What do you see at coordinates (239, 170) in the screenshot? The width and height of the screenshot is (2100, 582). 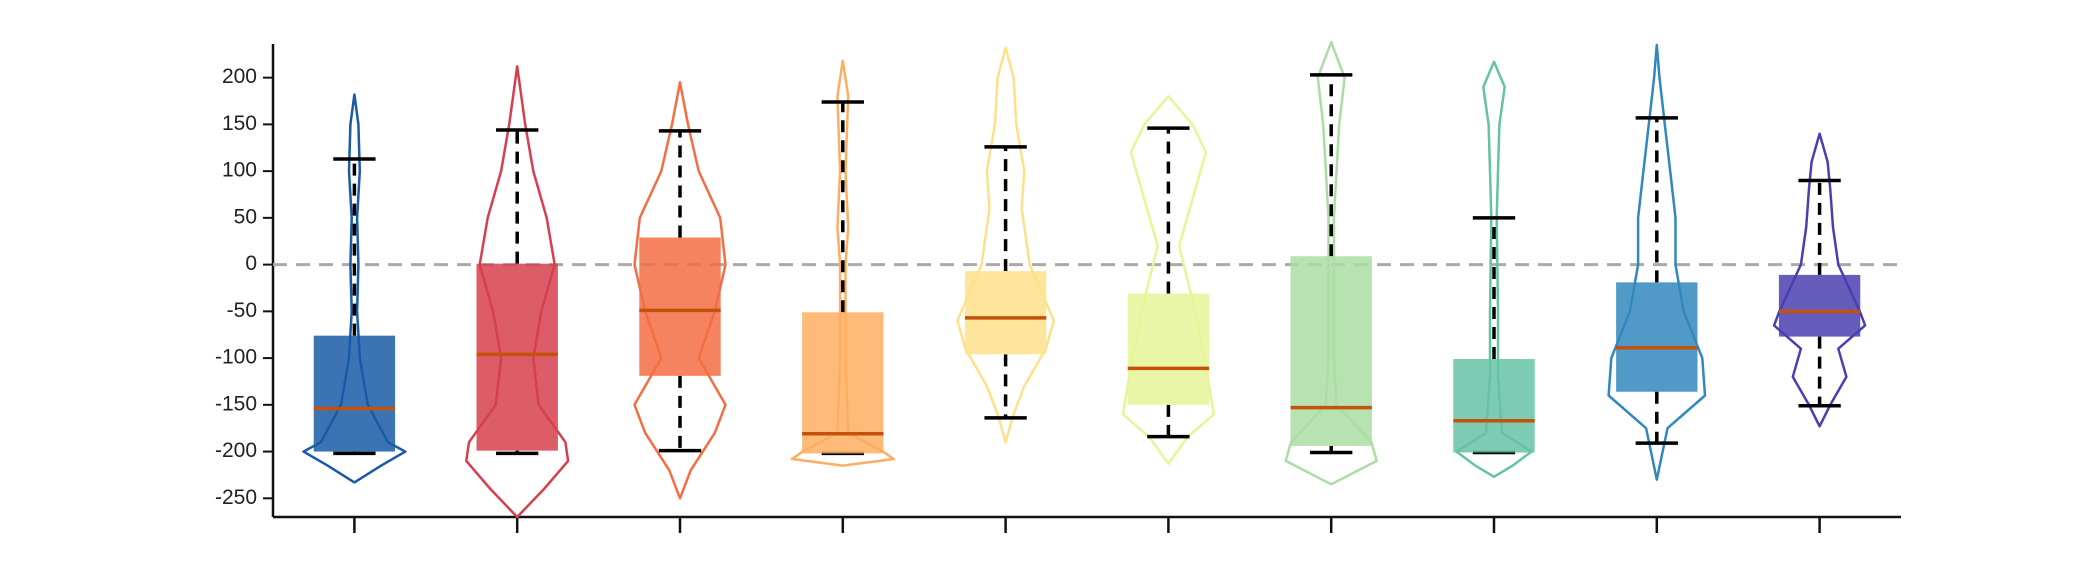 I see `y-tick-label: 100` at bounding box center [239, 170].